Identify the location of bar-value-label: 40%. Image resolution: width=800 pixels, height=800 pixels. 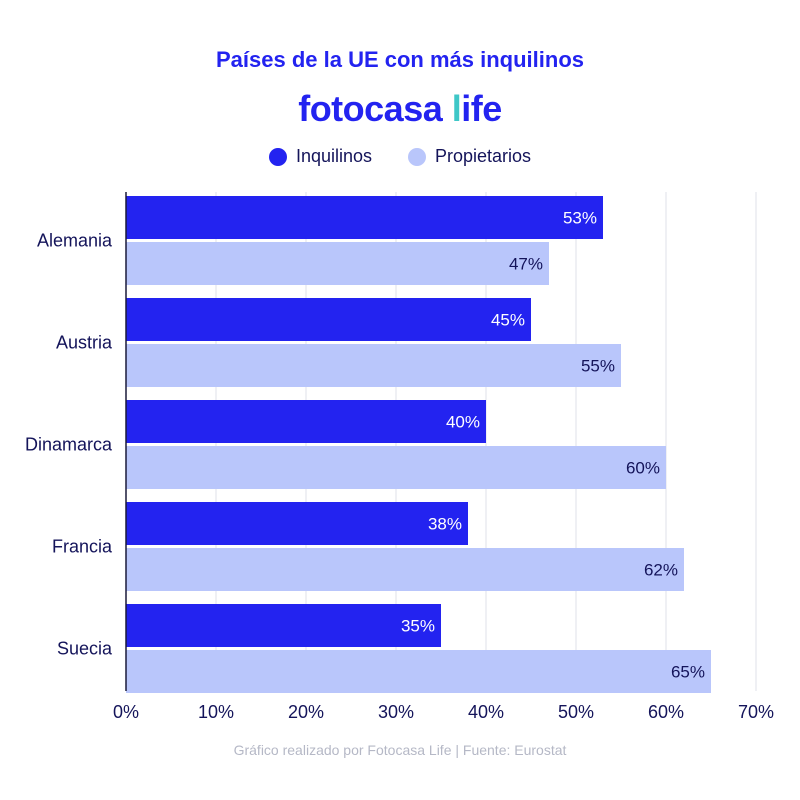
(463, 422).